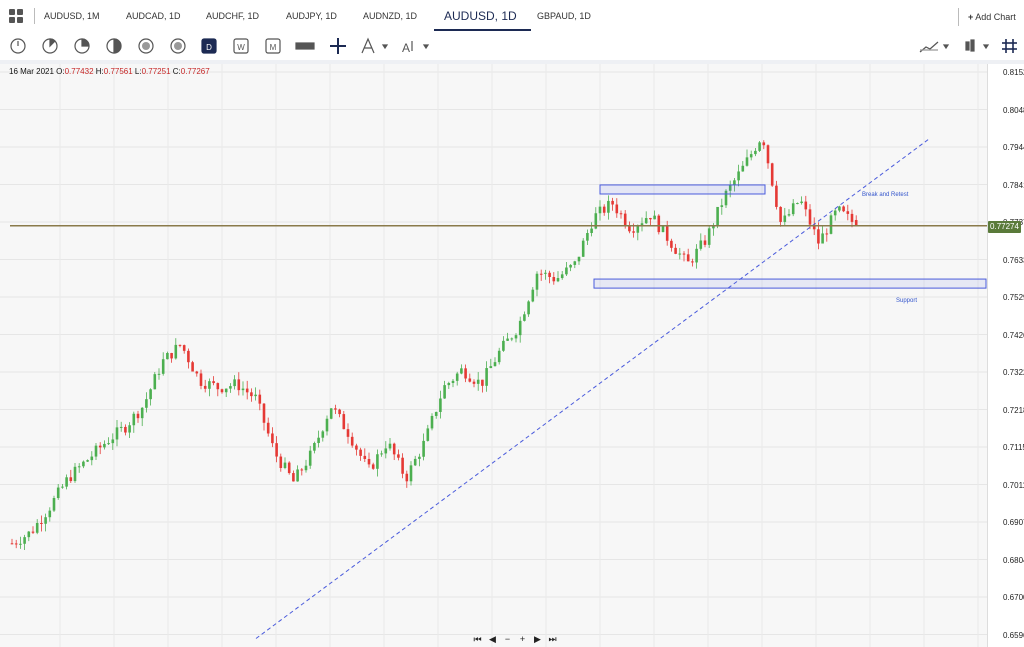 The image size is (1024, 647). Describe the element at coordinates (156, 71) in the screenshot. I see `ohlc-low: 0.77251` at that location.